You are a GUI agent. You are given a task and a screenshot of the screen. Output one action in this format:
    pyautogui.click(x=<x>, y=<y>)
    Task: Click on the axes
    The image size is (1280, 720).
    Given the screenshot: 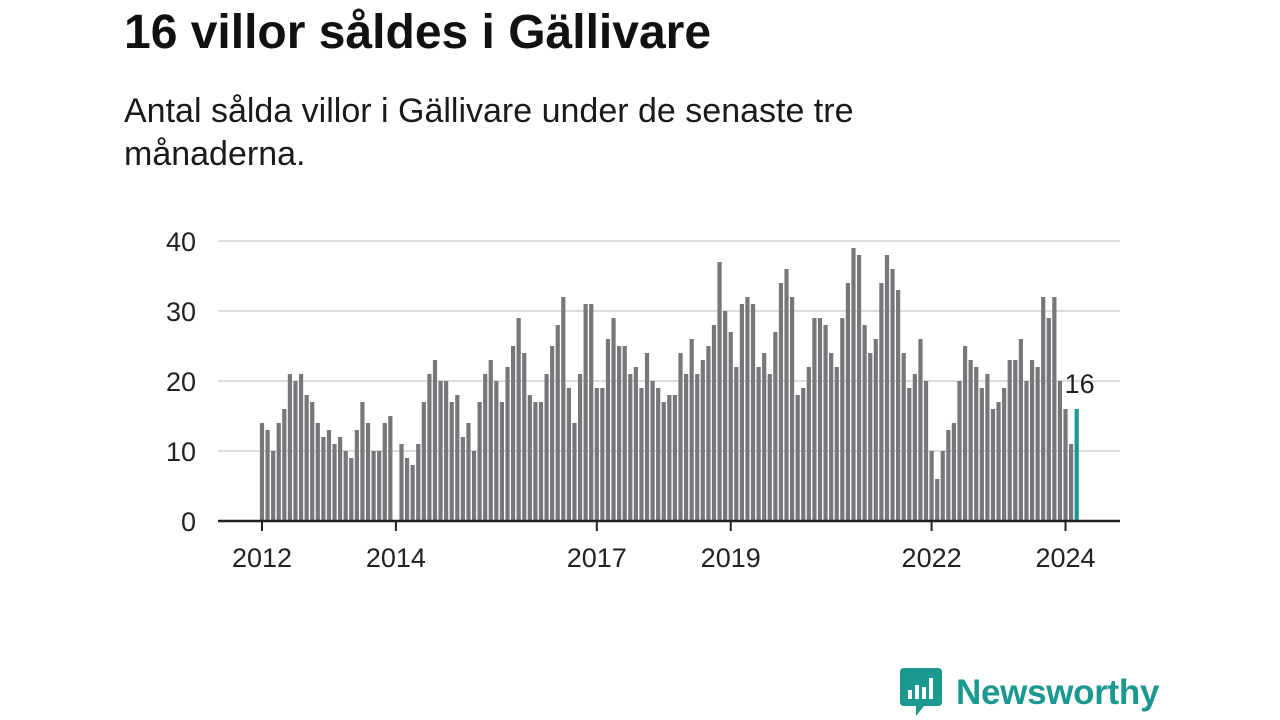 What is the action you would take?
    pyautogui.click(x=669, y=525)
    